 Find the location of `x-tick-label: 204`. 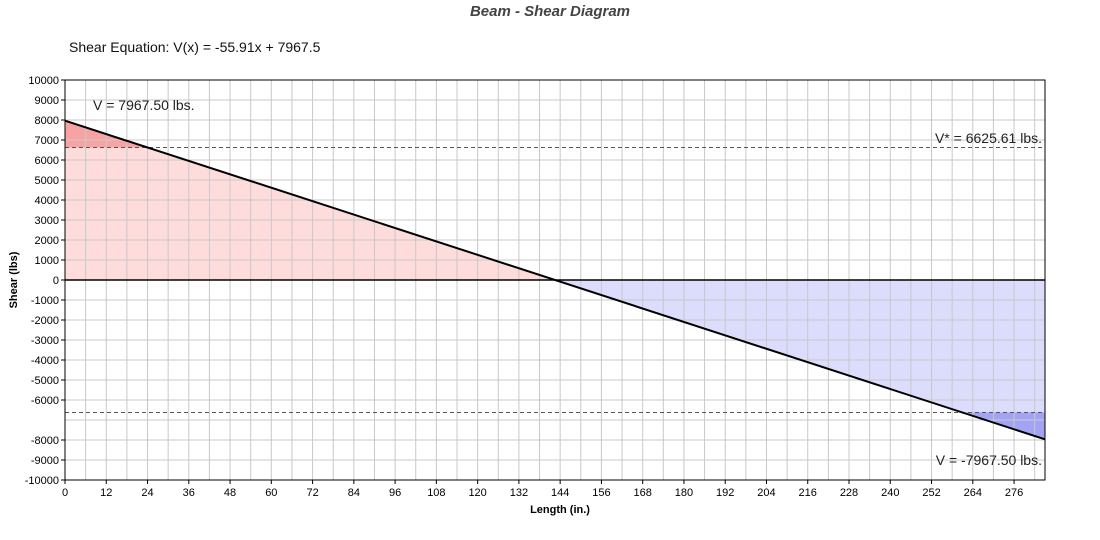

x-tick-label: 204 is located at coordinates (766, 493).